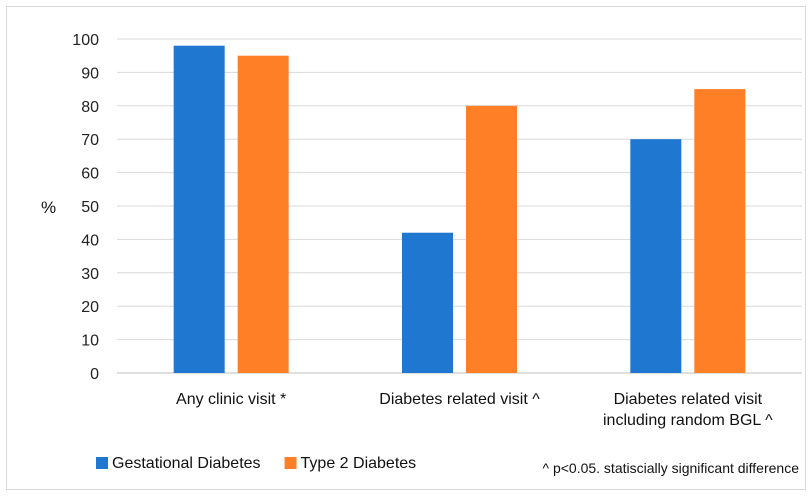 This screenshot has height=496, width=812. Describe the element at coordinates (231, 399) in the screenshot. I see `category-label: Any clinic visit *` at that location.